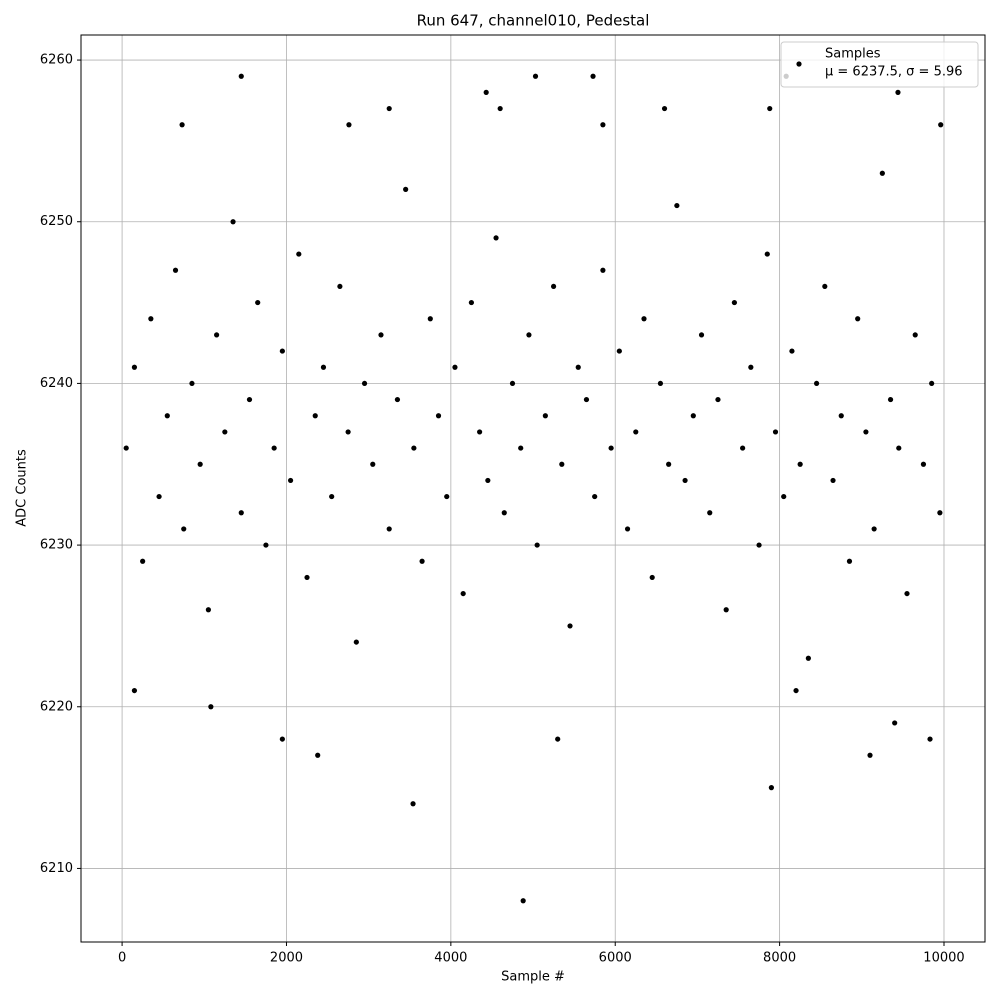 Image resolution: width=1000 pixels, height=1000 pixels. I want to click on chart-title: Run 647, channel010, Pedestal, so click(533, 21).